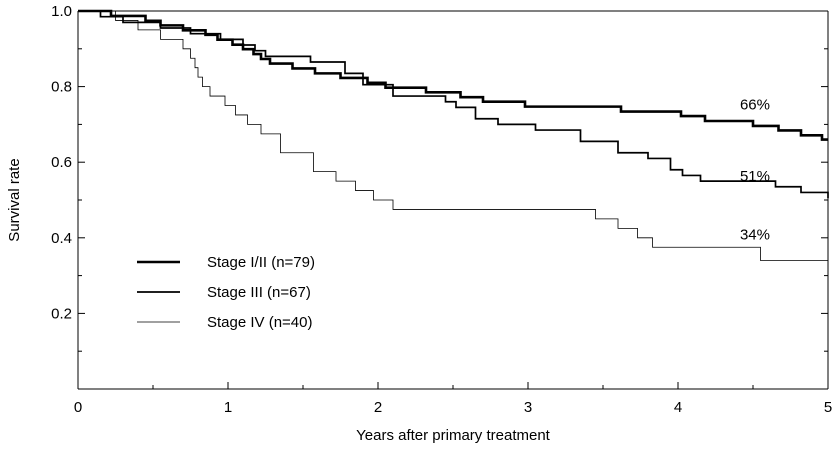  What do you see at coordinates (755, 235) in the screenshot?
I see `end-label-3: 34%` at bounding box center [755, 235].